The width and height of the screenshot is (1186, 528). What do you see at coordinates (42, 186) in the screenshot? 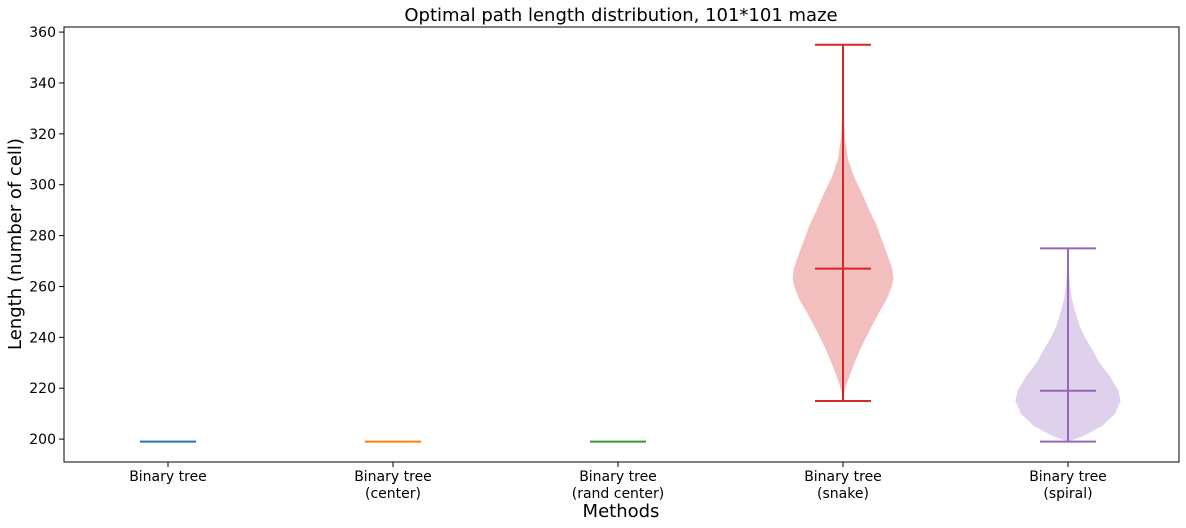
I see `y-tick-label: 300` at bounding box center [42, 186].